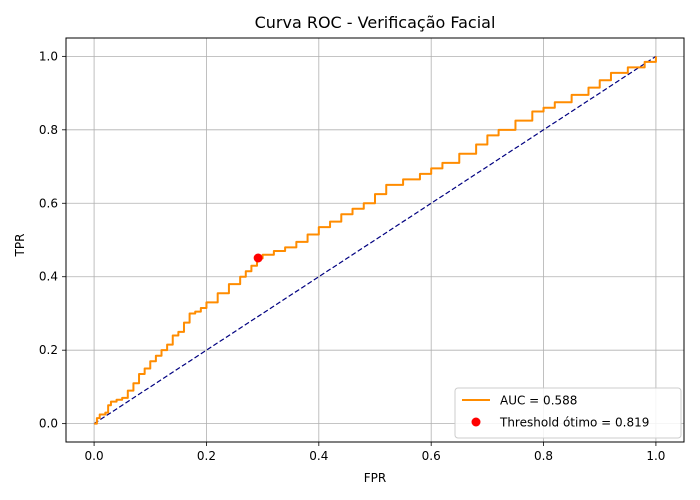  I want to click on y-tick-label: 0.8, so click(48, 130).